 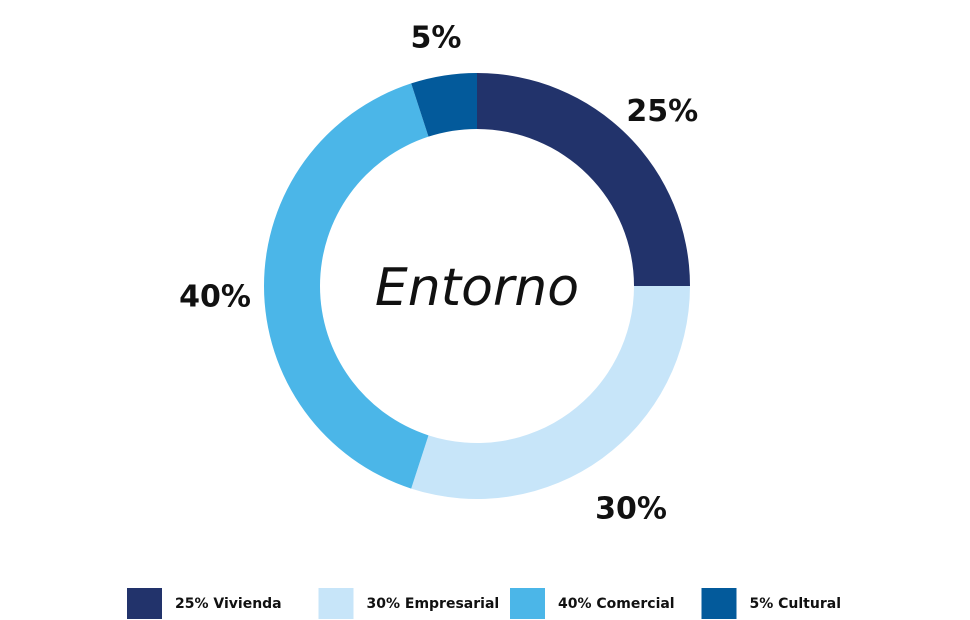 What do you see at coordinates (616, 604) in the screenshot?
I see `legend-label: 40% Comercial` at bounding box center [616, 604].